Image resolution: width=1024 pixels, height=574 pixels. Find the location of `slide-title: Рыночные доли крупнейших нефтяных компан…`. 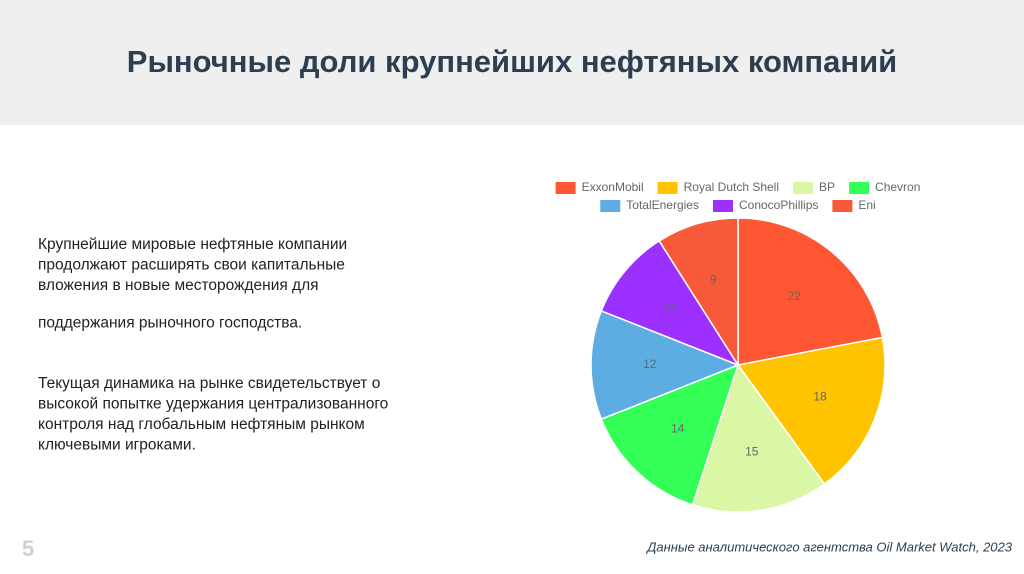

slide-title: Рыночные доли крупнейших нефтяных компан… is located at coordinates (512, 61).